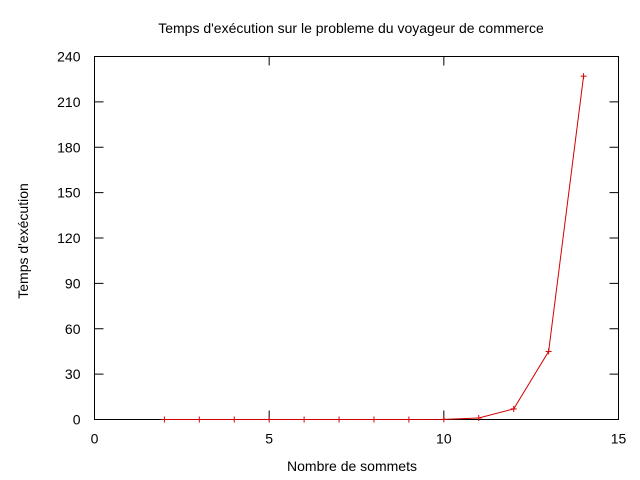  I want to click on y-tick-label: 180, so click(69, 147).